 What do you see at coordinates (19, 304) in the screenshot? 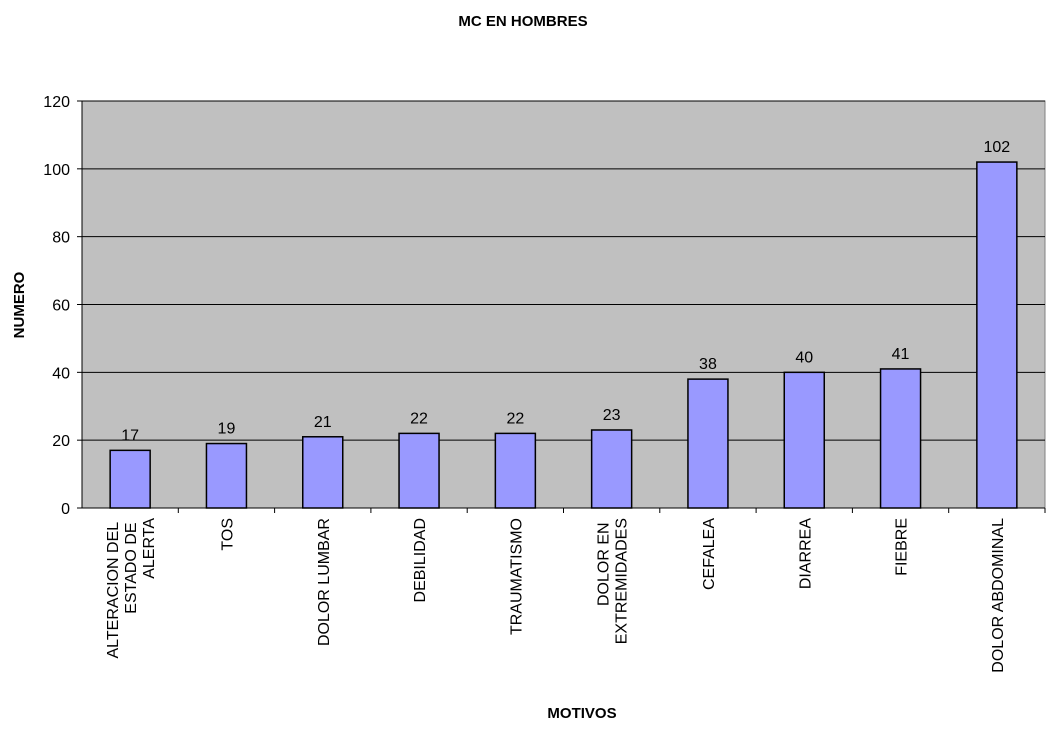
I see `y-axis-title: NUMERO` at bounding box center [19, 304].